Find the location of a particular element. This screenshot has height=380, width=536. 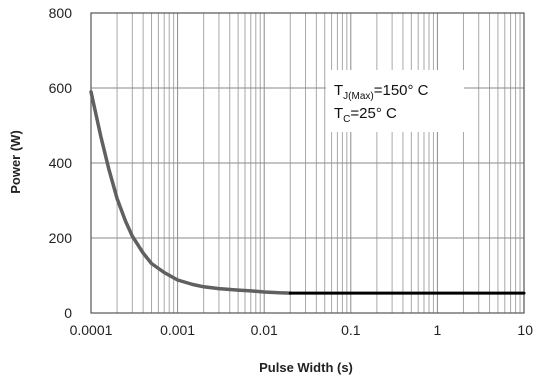

y-tick-label: 400 is located at coordinates (61, 163).